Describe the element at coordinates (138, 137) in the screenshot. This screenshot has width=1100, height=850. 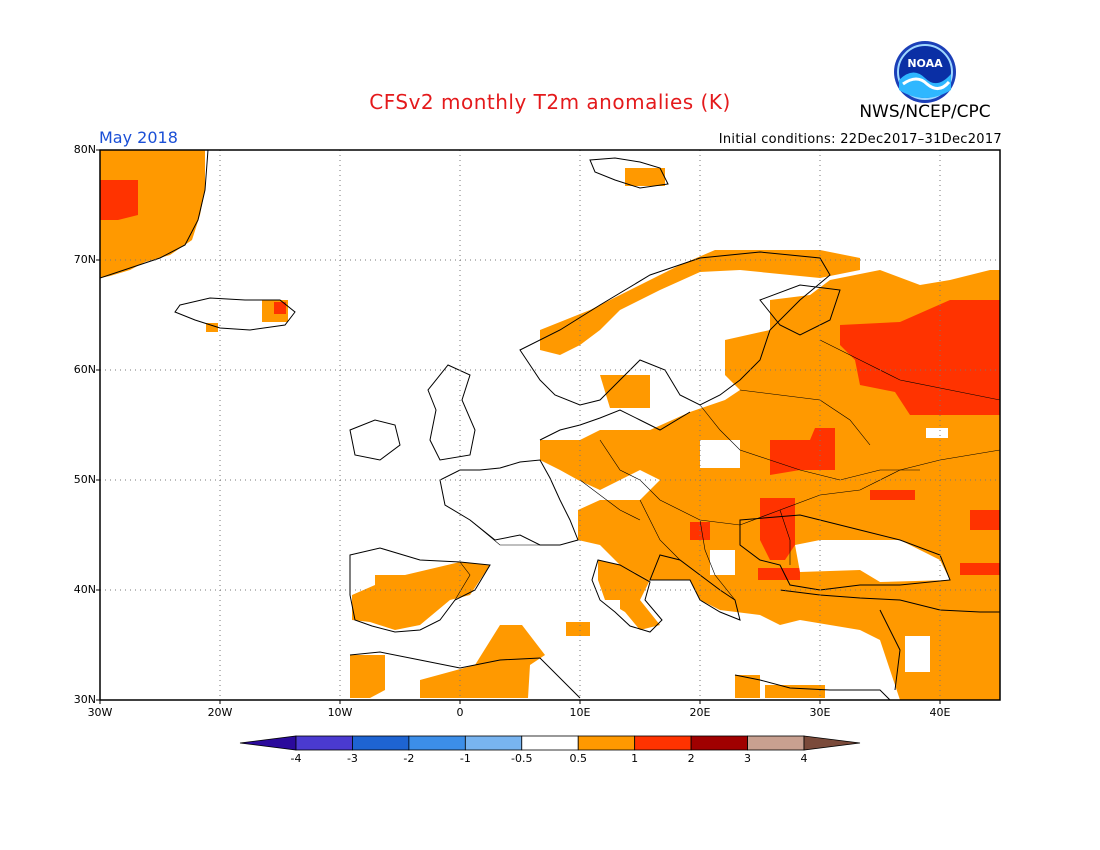
I see `forecast-month-label: May 2018` at that location.